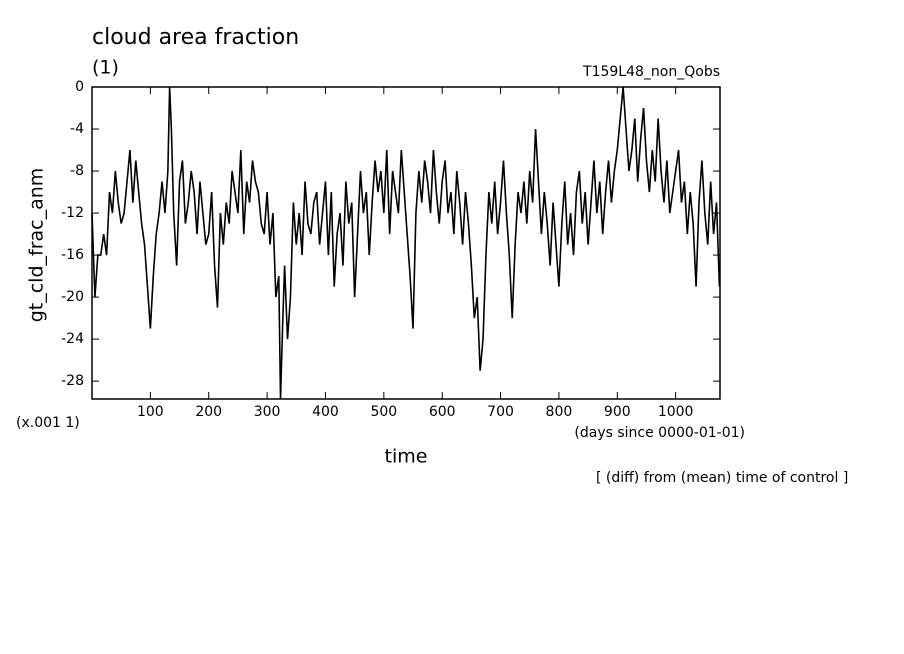  I want to click on y-tick-label: -4, so click(77, 129).